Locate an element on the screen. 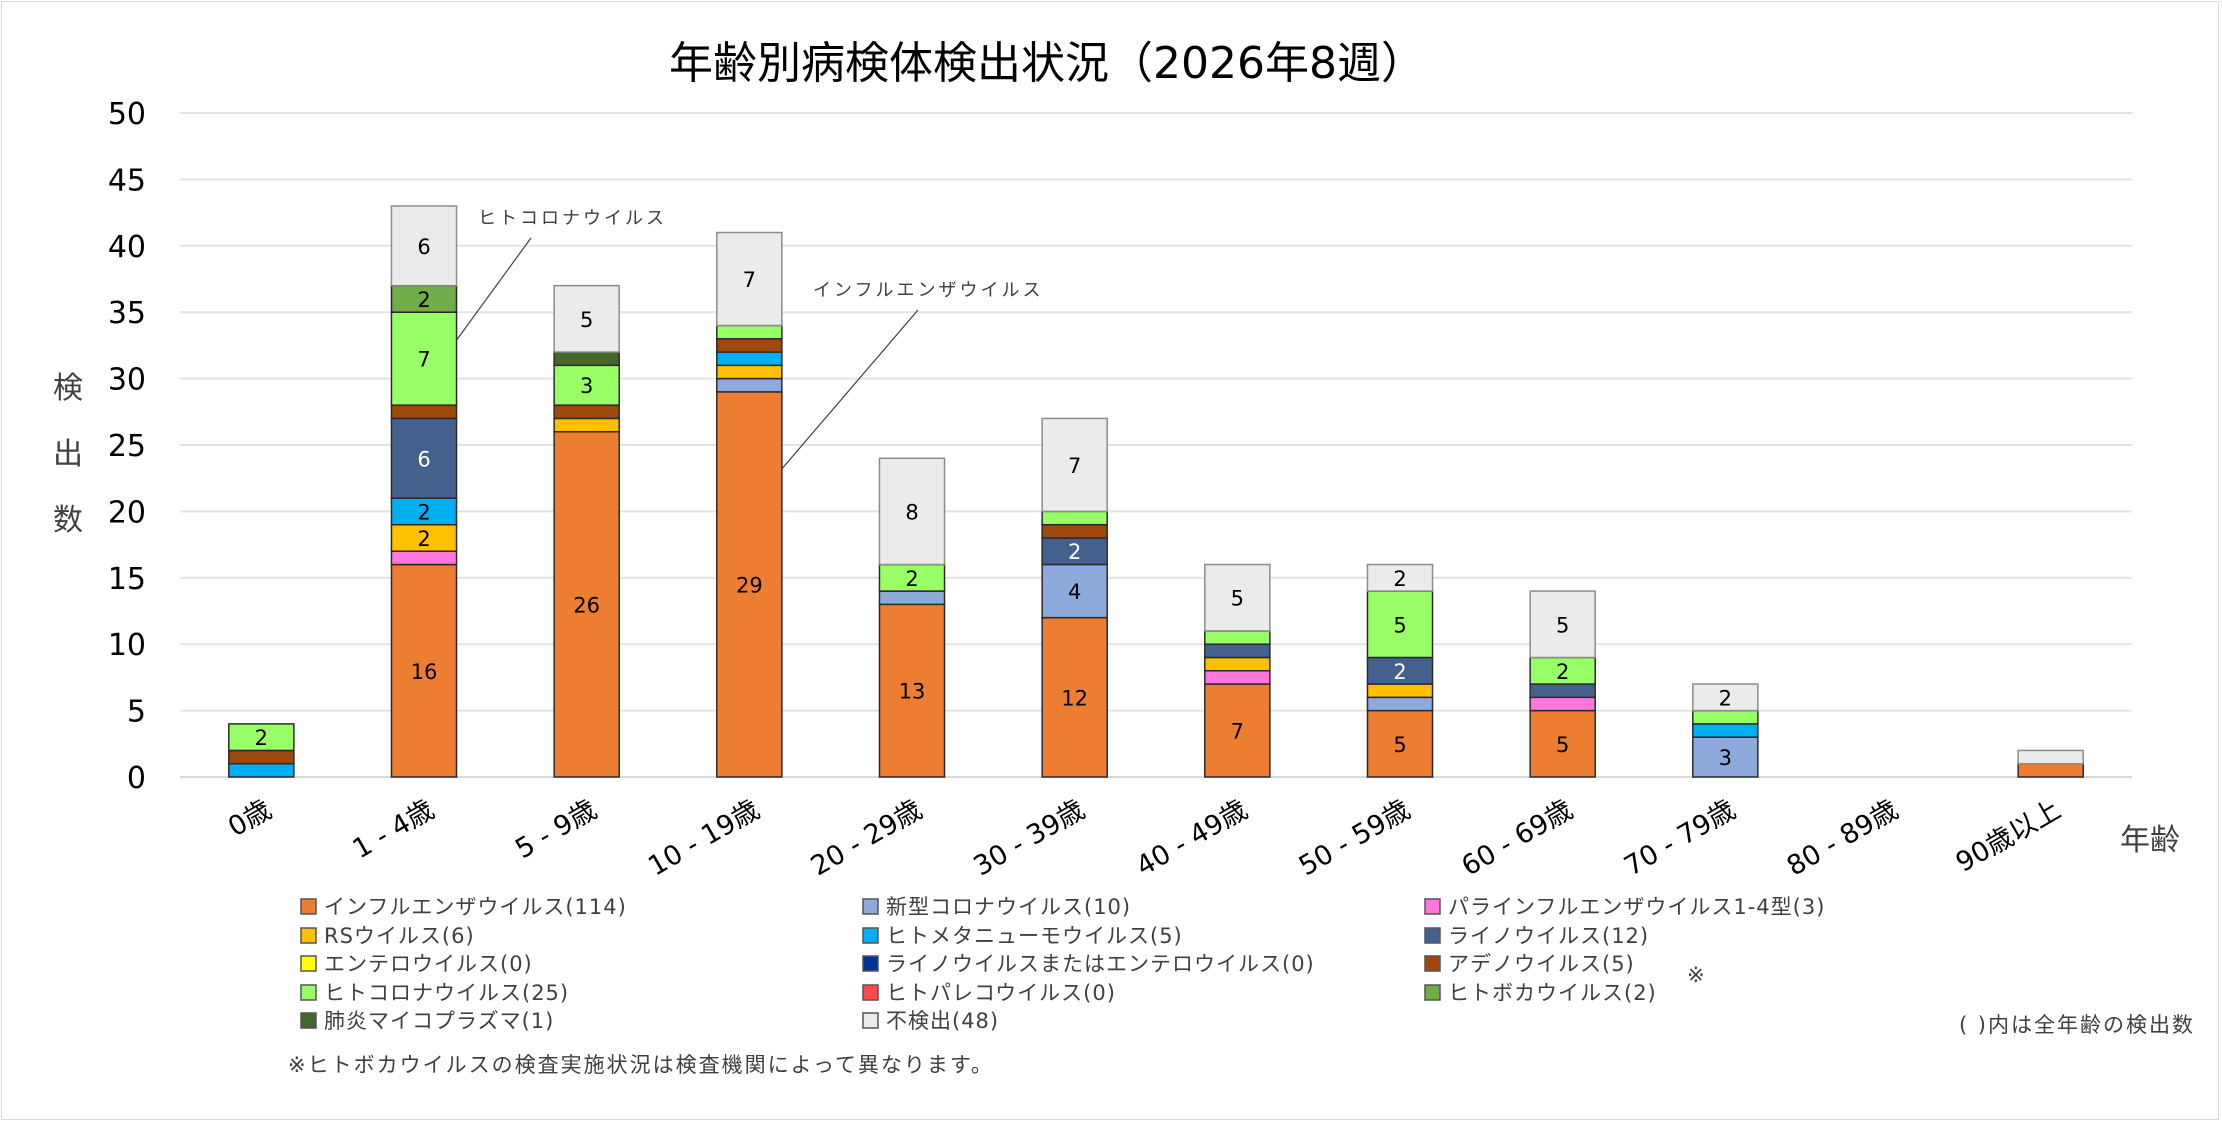  y-axis-label: 検出数 is located at coordinates (68, 454).